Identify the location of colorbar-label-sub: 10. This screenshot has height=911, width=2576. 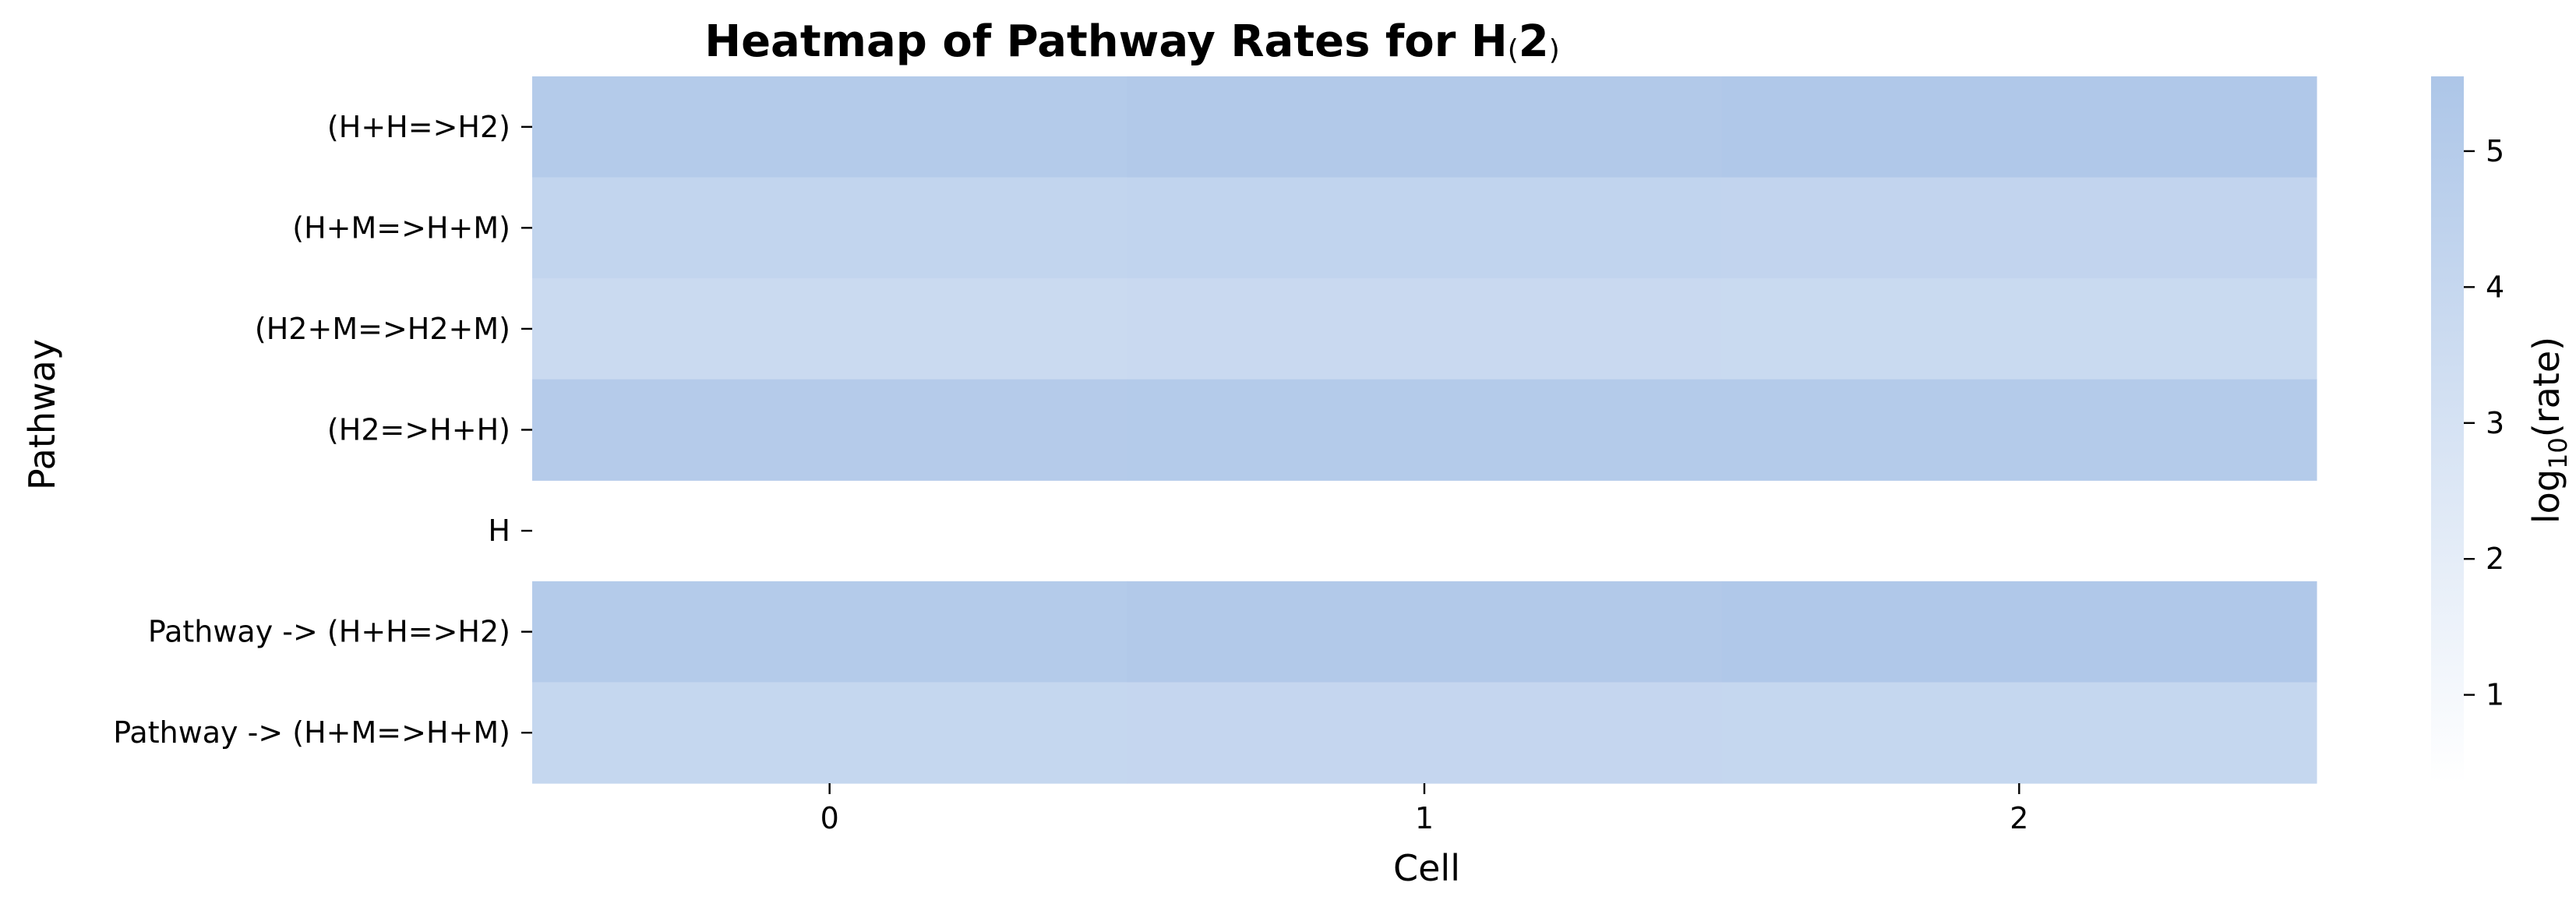
(2558, 453).